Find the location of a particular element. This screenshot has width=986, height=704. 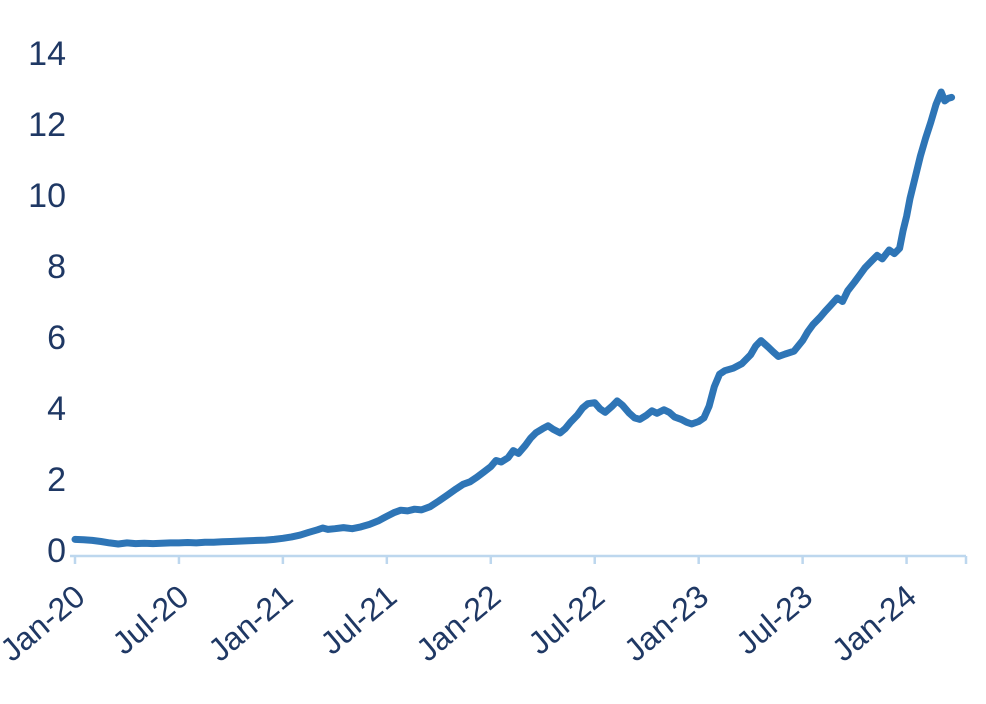

x-axis-tick-label: Jan-24 is located at coordinates (874, 623).